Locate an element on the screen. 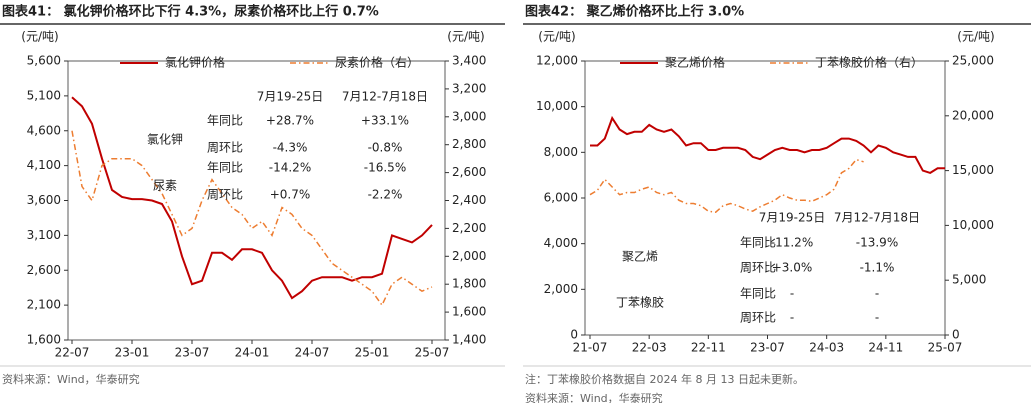 This screenshot has width=1031, height=403. y2-tick-label: 25,000 is located at coordinates (973, 61).